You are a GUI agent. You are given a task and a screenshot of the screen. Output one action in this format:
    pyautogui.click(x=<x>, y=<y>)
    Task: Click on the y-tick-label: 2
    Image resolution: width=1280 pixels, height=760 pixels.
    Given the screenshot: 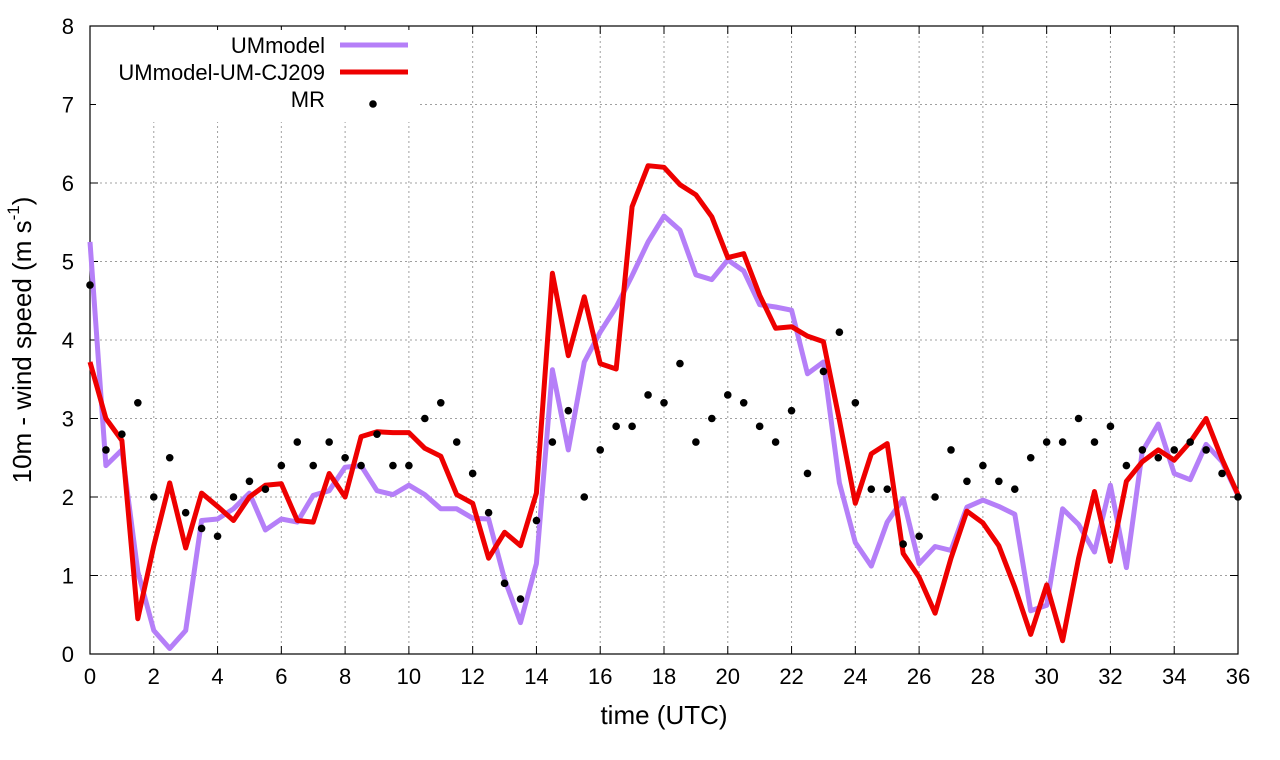 What is the action you would take?
    pyautogui.click(x=68, y=497)
    